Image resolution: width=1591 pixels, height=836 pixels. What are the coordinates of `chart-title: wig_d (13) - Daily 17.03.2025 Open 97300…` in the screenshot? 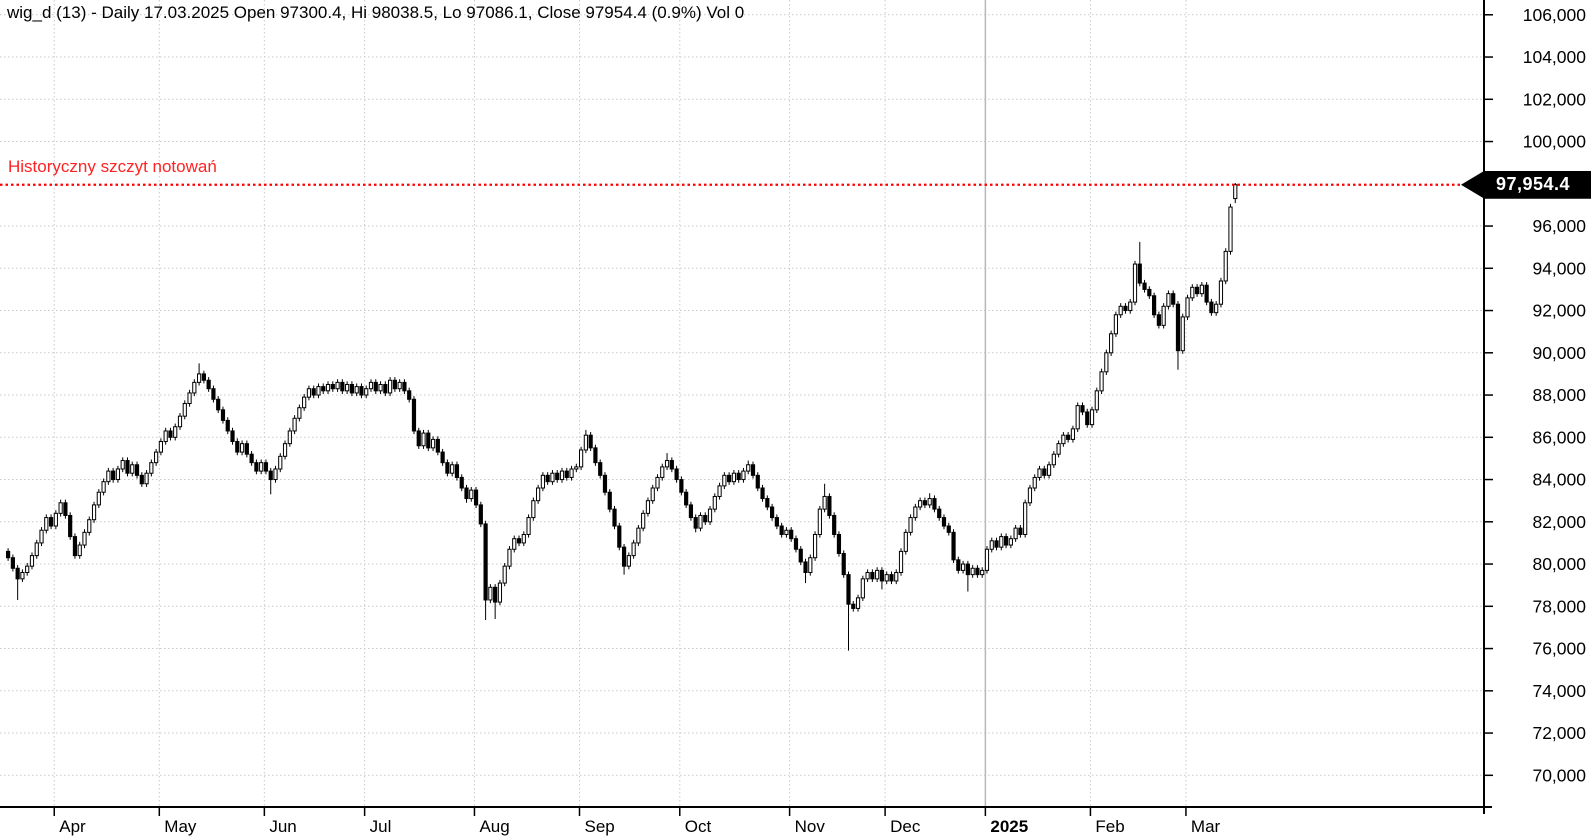 It's located at (376, 12).